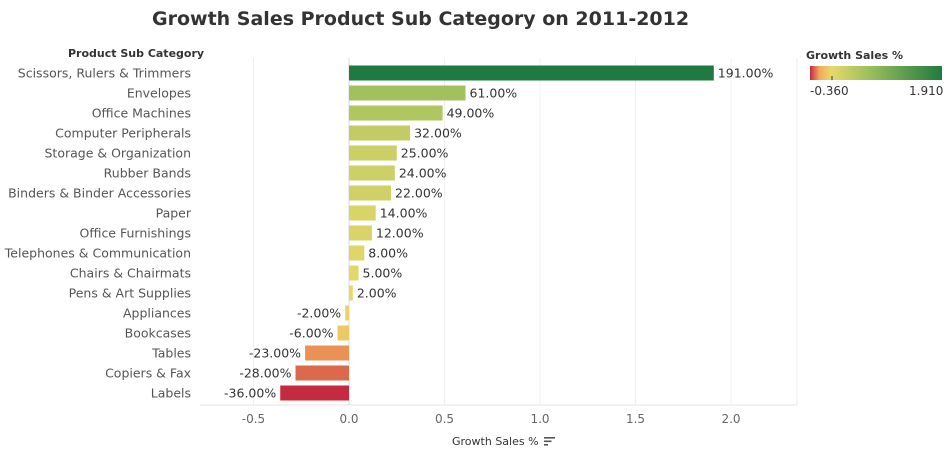 The image size is (947, 458). What do you see at coordinates (438, 133) in the screenshot?
I see `data-label: 32.00%` at bounding box center [438, 133].